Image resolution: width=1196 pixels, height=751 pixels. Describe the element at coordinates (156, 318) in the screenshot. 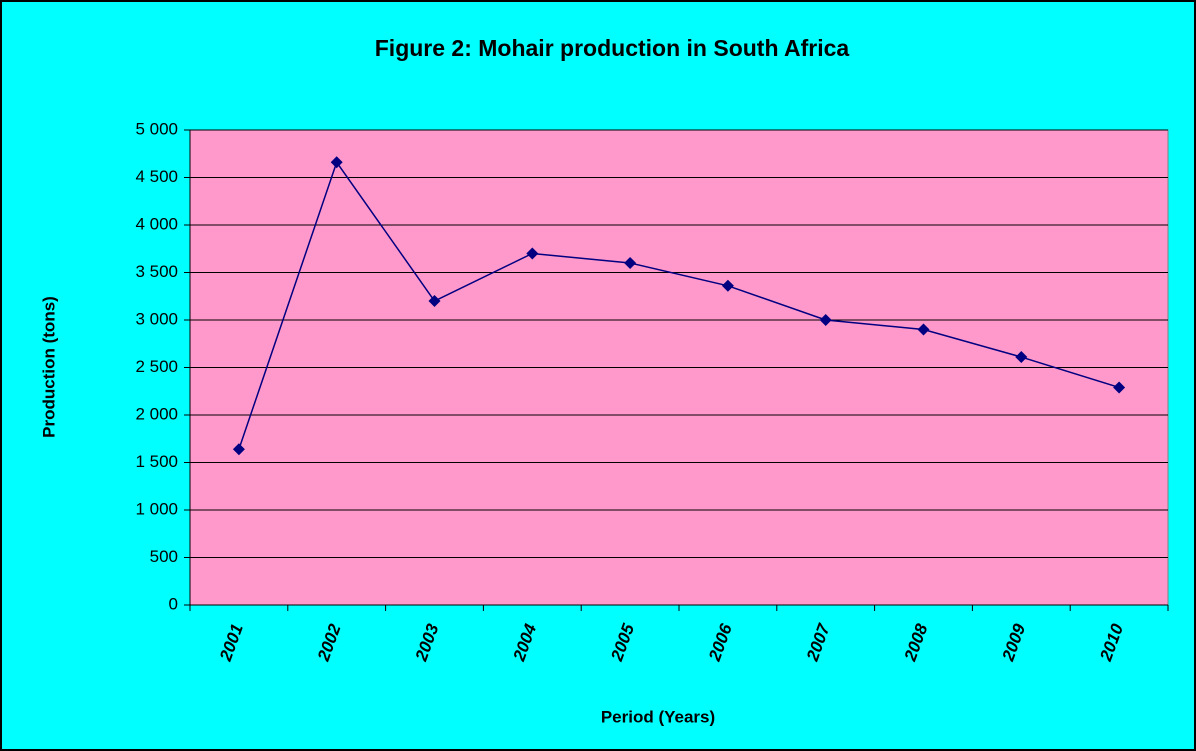

I see `y-tick-label: 3 000` at that location.